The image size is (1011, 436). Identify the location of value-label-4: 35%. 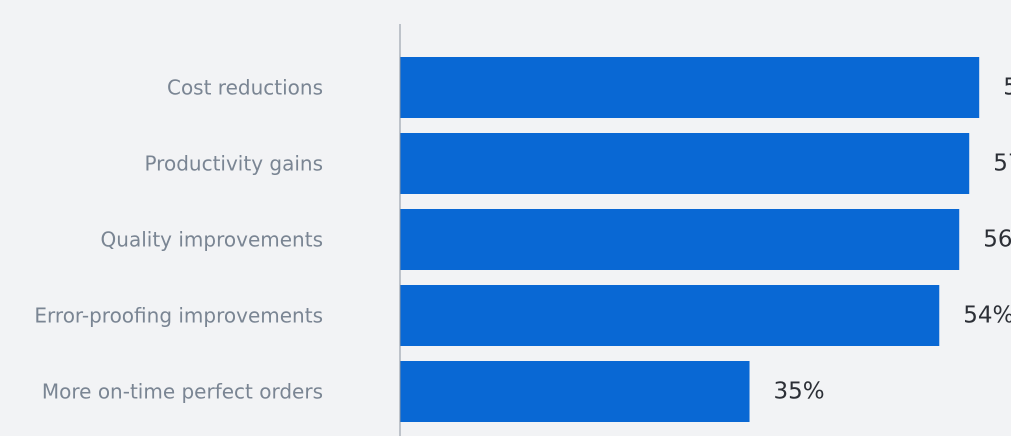
(799, 392).